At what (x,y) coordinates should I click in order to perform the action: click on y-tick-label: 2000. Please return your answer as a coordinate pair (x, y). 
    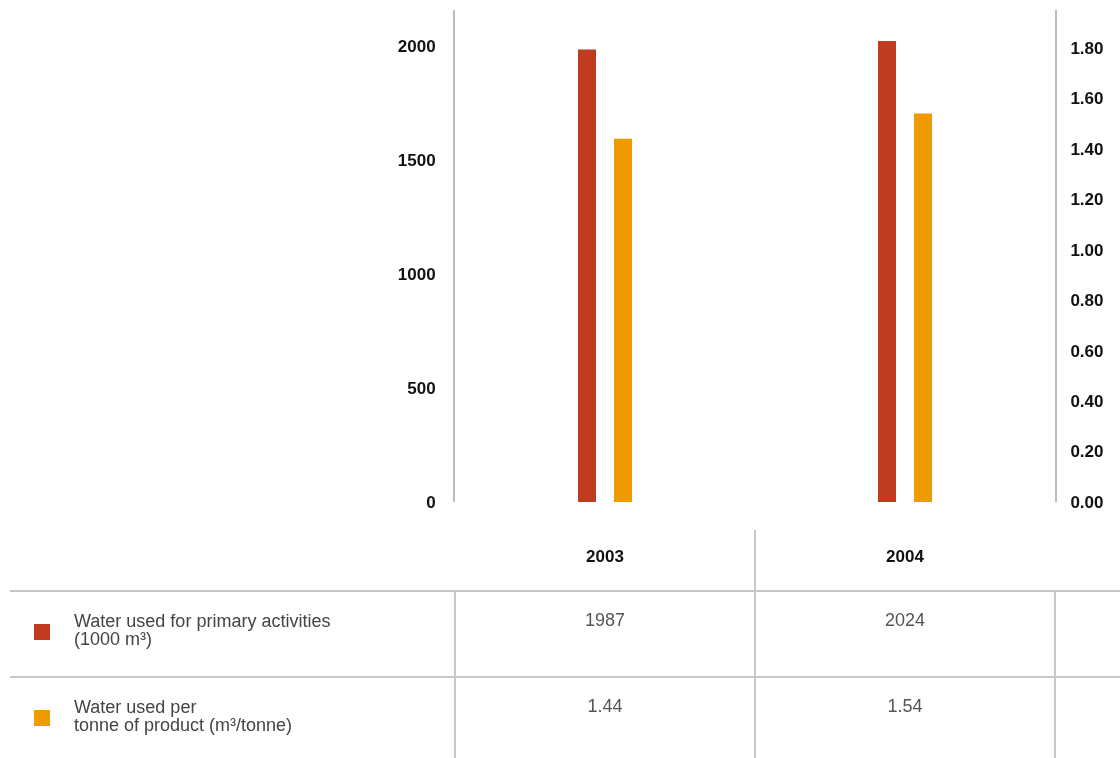
    Looking at the image, I should click on (416, 47).